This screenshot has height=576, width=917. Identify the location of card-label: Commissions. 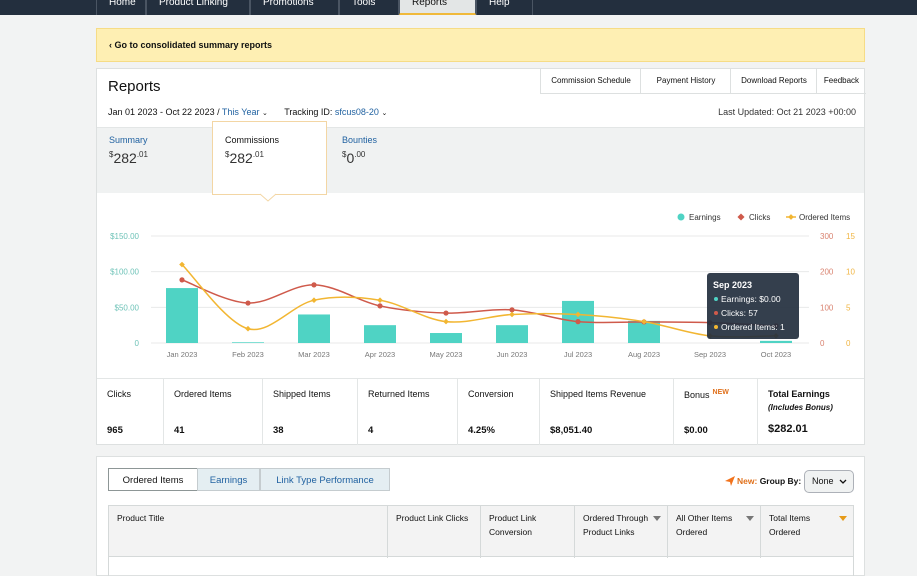
(252, 140).